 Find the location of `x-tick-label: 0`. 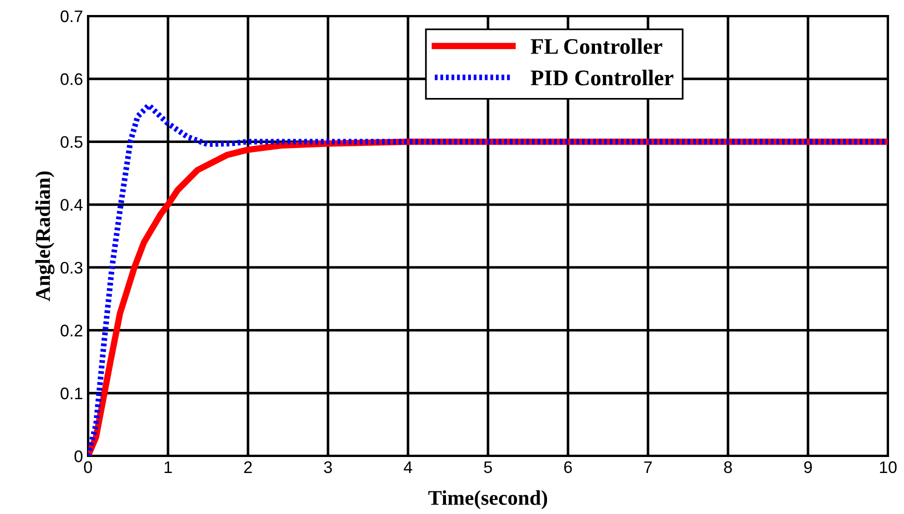

x-tick-label: 0 is located at coordinates (88, 467).